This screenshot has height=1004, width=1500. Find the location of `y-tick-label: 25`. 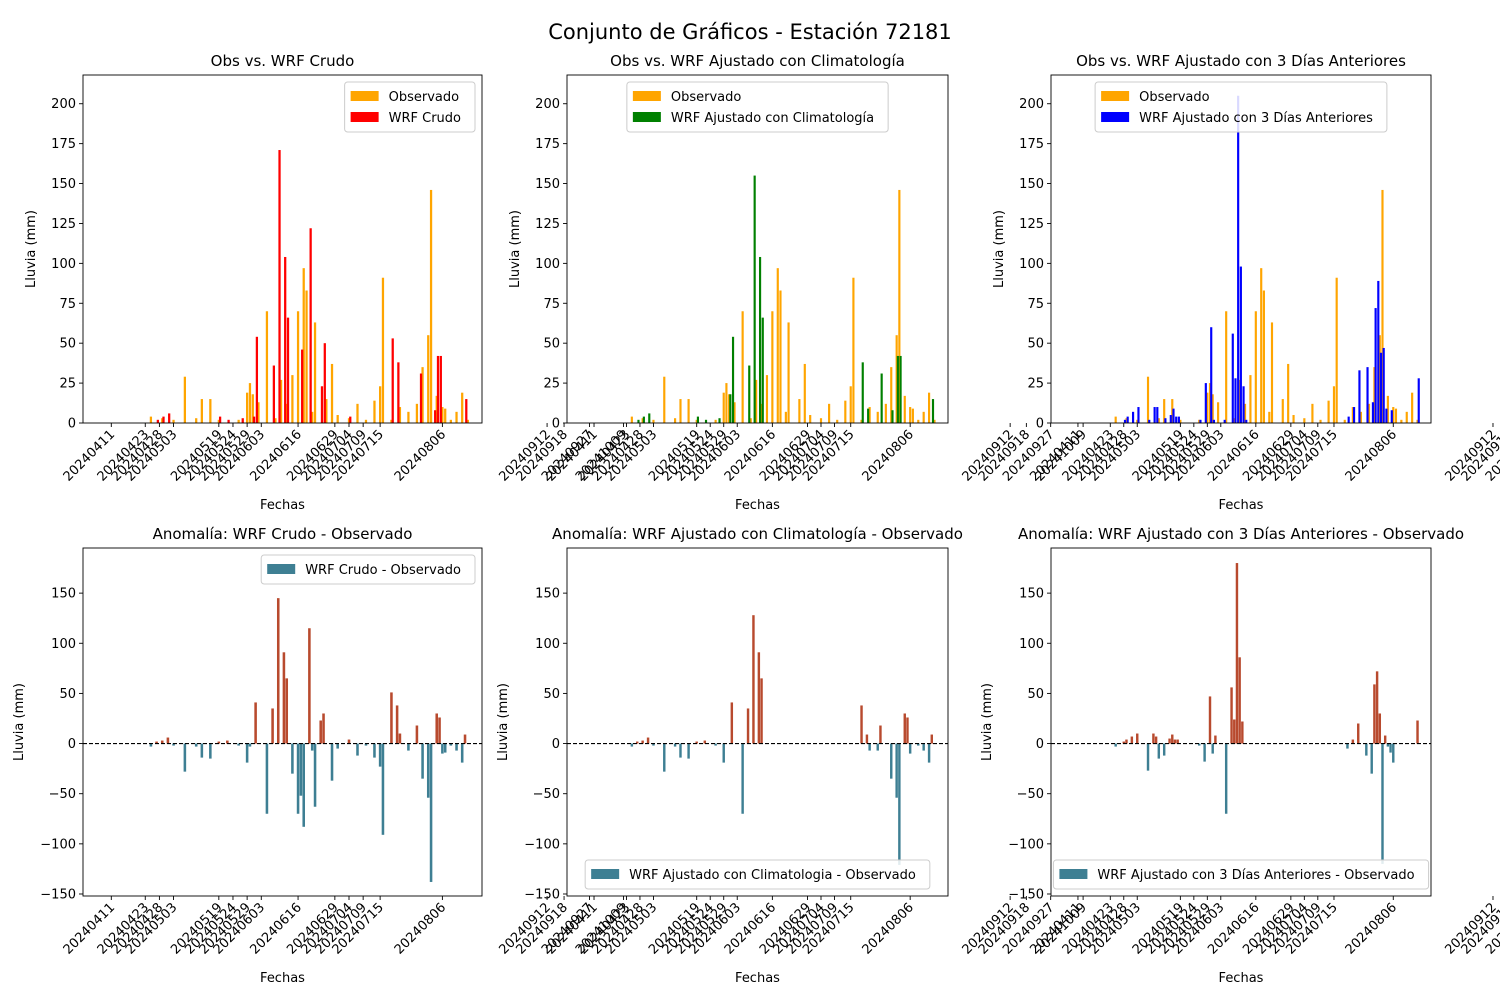

y-tick-label: 25 is located at coordinates (551, 384).